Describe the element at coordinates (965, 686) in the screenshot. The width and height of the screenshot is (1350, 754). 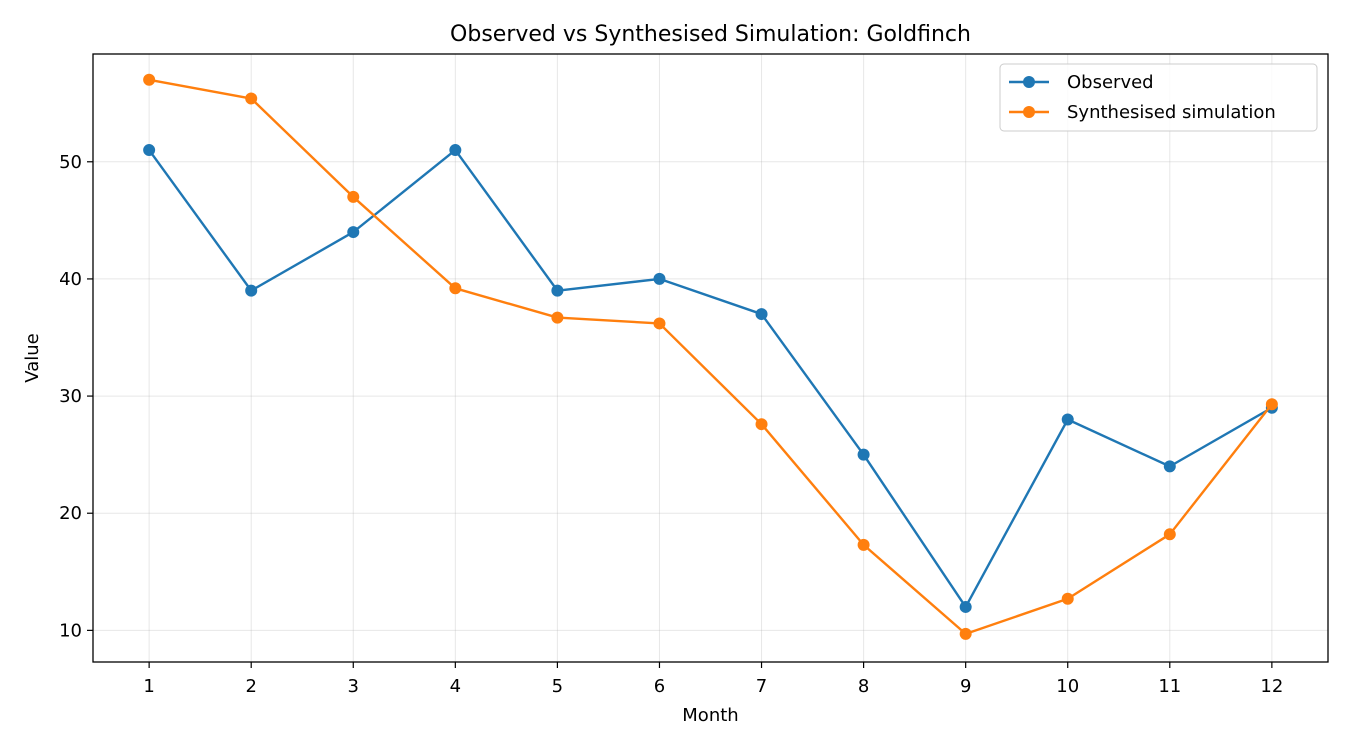
I see `x-tick-label: 9` at that location.